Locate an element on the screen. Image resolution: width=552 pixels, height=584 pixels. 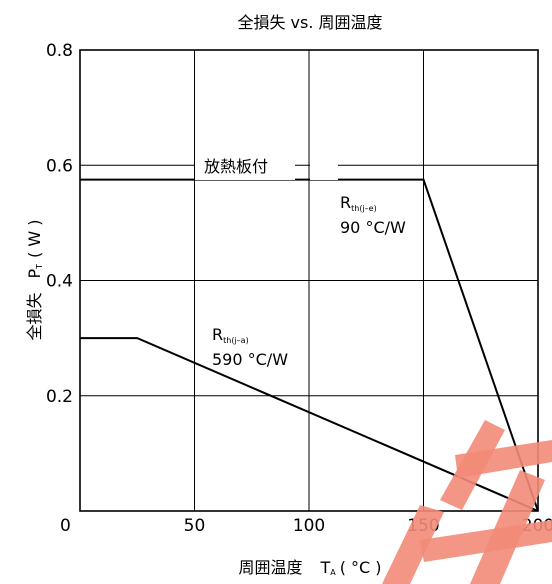
rth-je-main: R is located at coordinates (345, 202).